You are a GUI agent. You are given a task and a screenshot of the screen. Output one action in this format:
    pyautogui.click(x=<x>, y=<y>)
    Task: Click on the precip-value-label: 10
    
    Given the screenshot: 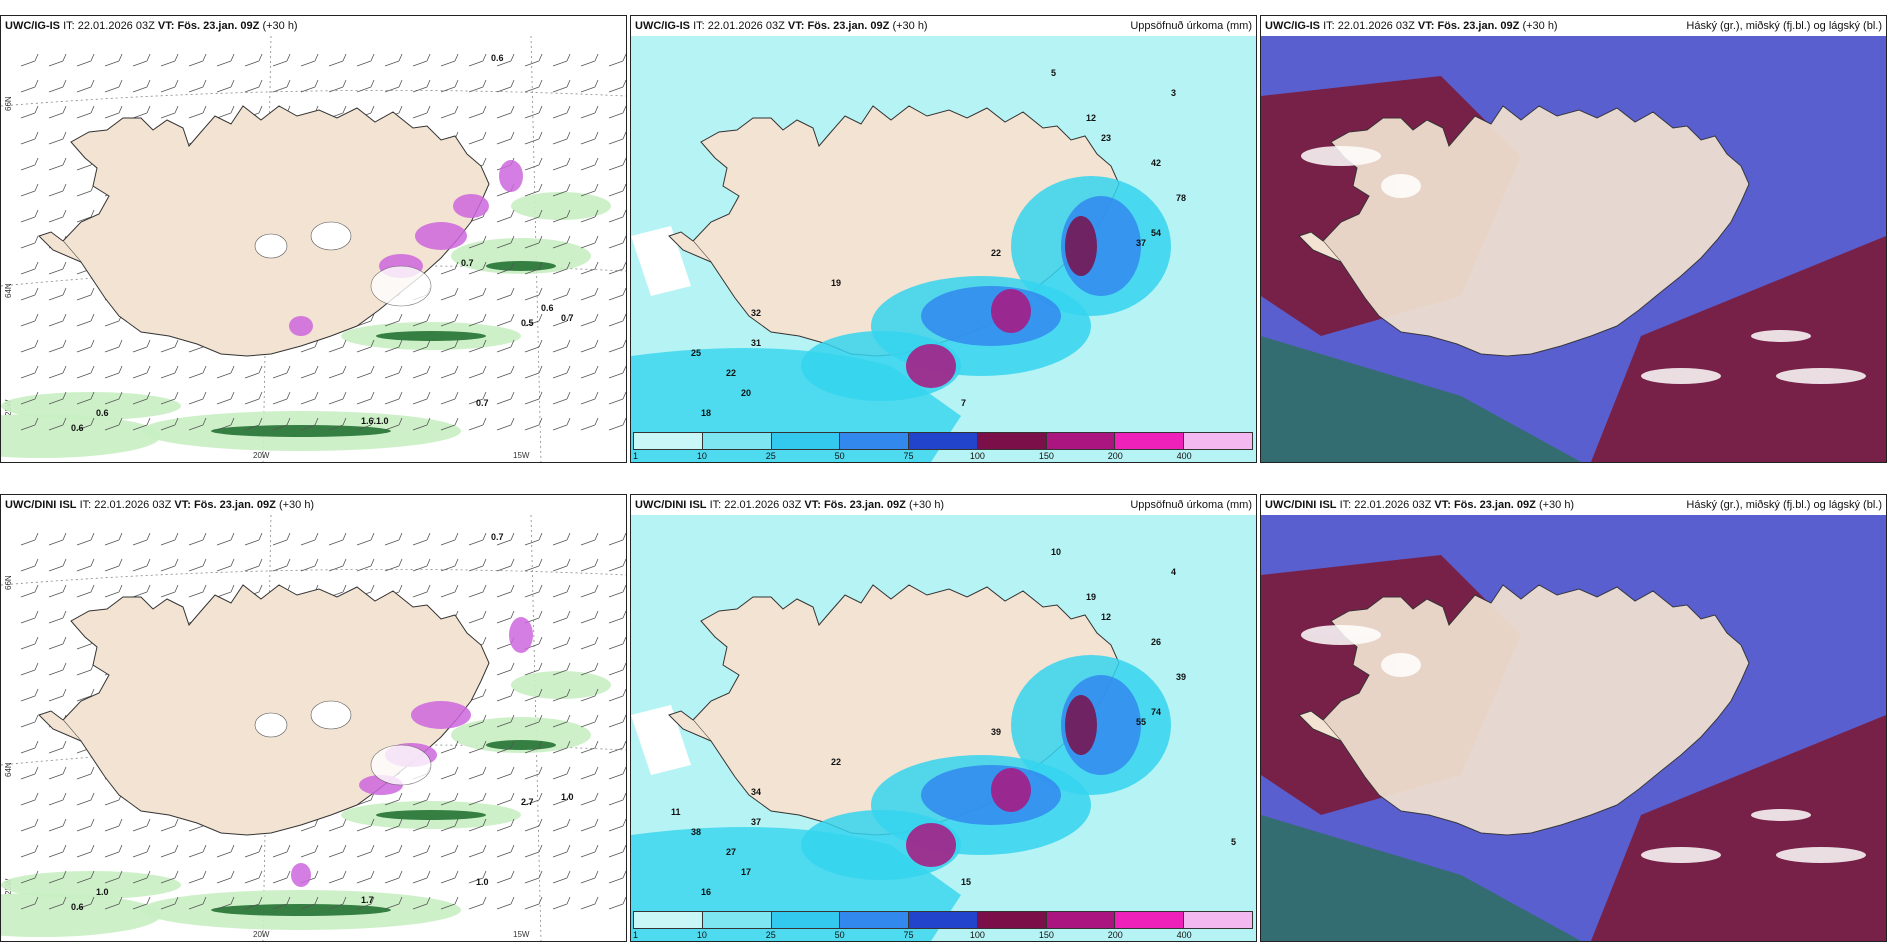 What is the action you would take?
    pyautogui.click(x=1056, y=552)
    